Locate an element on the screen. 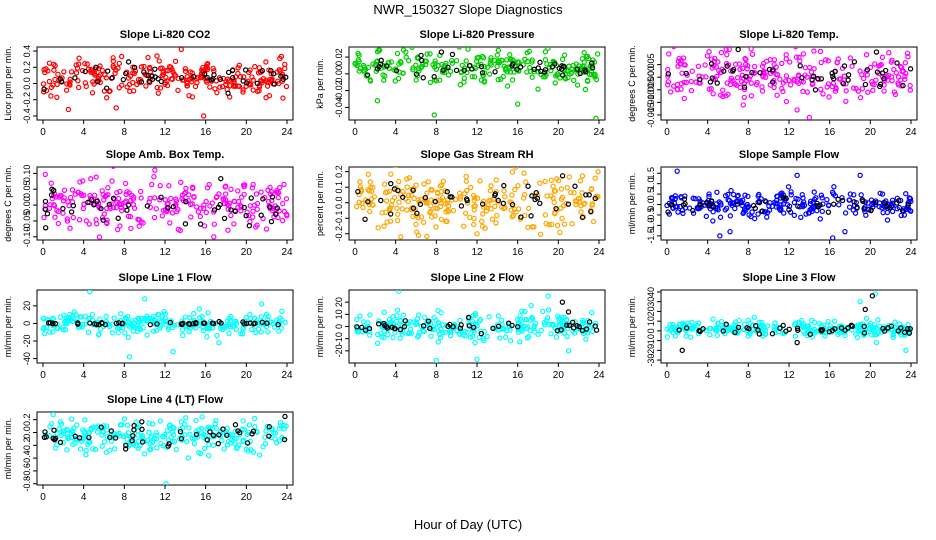  y-tick-label: 0 is located at coordinates (651, 330).